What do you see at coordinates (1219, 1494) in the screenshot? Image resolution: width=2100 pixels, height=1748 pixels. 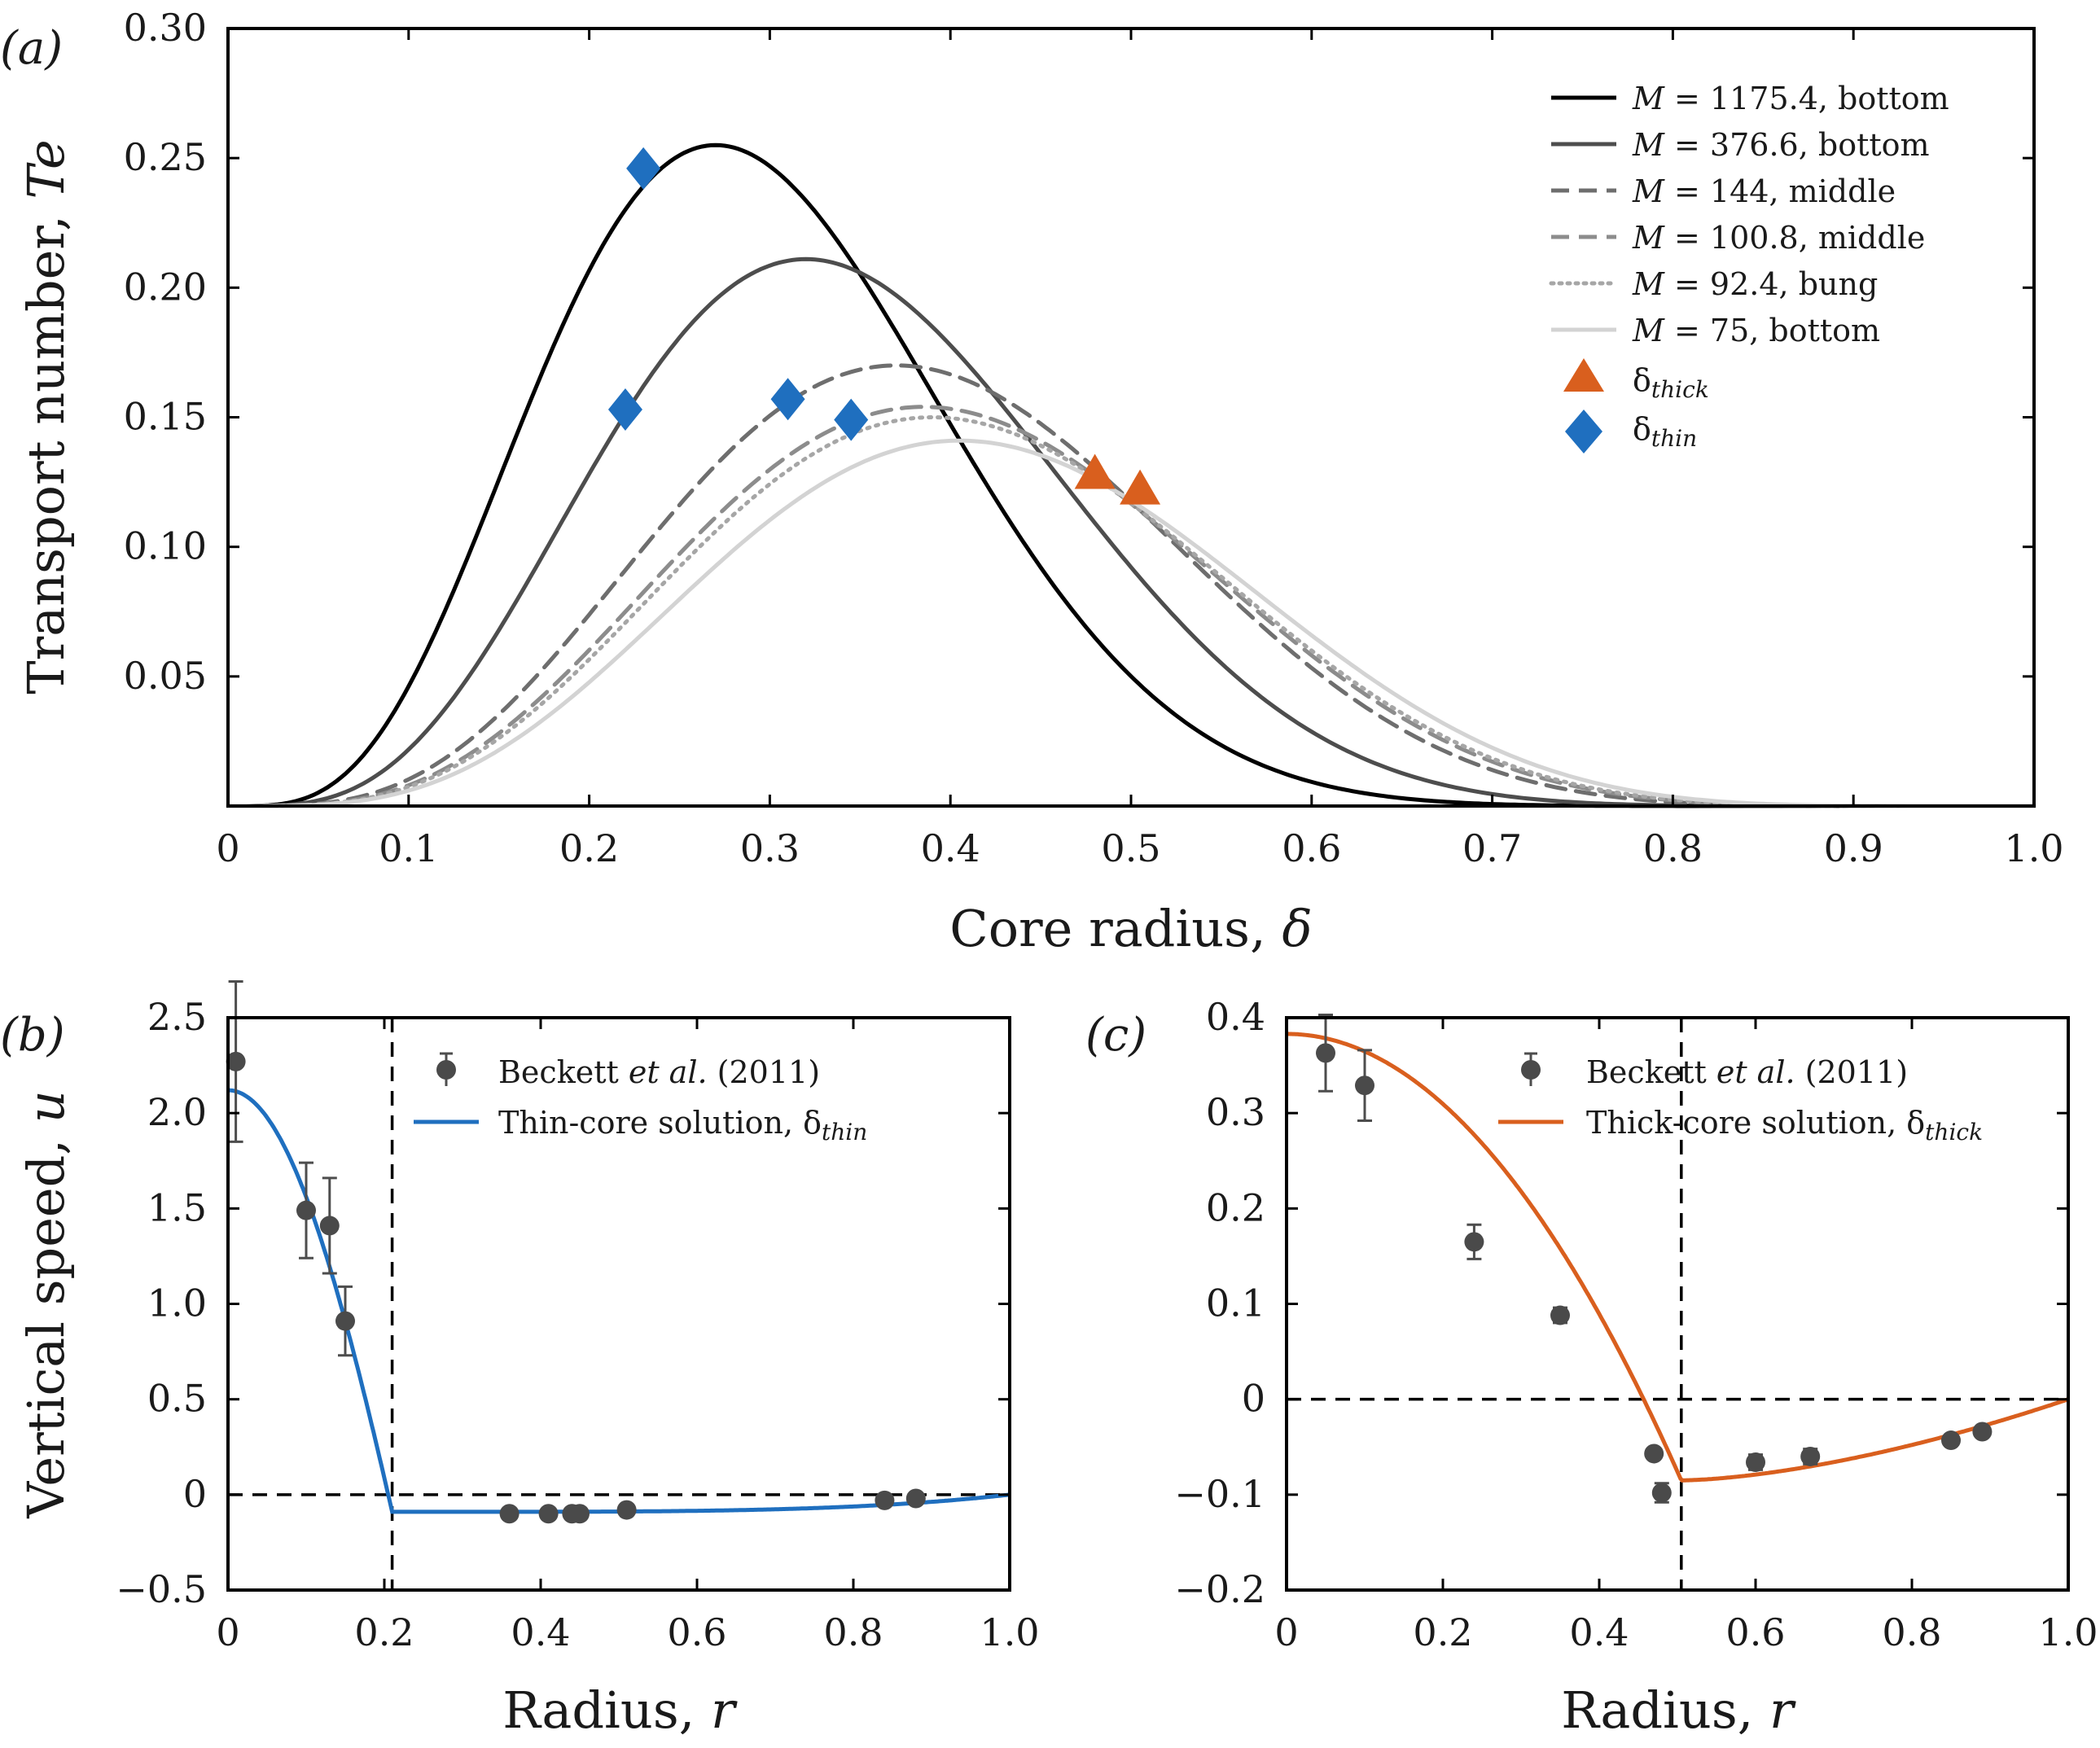 I see `y-tick-label: −0.1` at bounding box center [1219, 1494].